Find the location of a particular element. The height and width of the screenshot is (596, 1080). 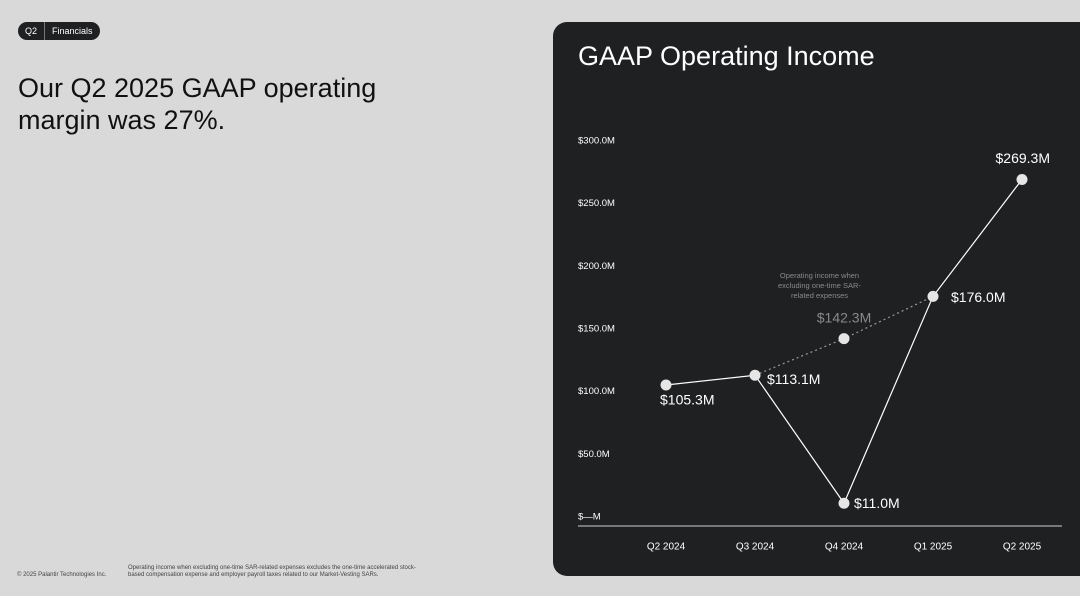

section-tag: Q2 Financials is located at coordinates (59, 31).